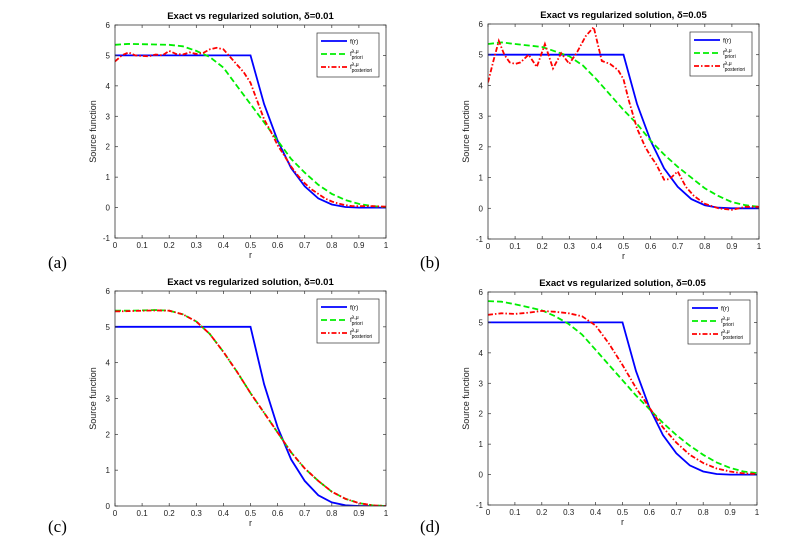  What do you see at coordinates (250, 282) in the screenshot?
I see `chart-title: Exact vs regularized solution, δ=0.01` at bounding box center [250, 282].